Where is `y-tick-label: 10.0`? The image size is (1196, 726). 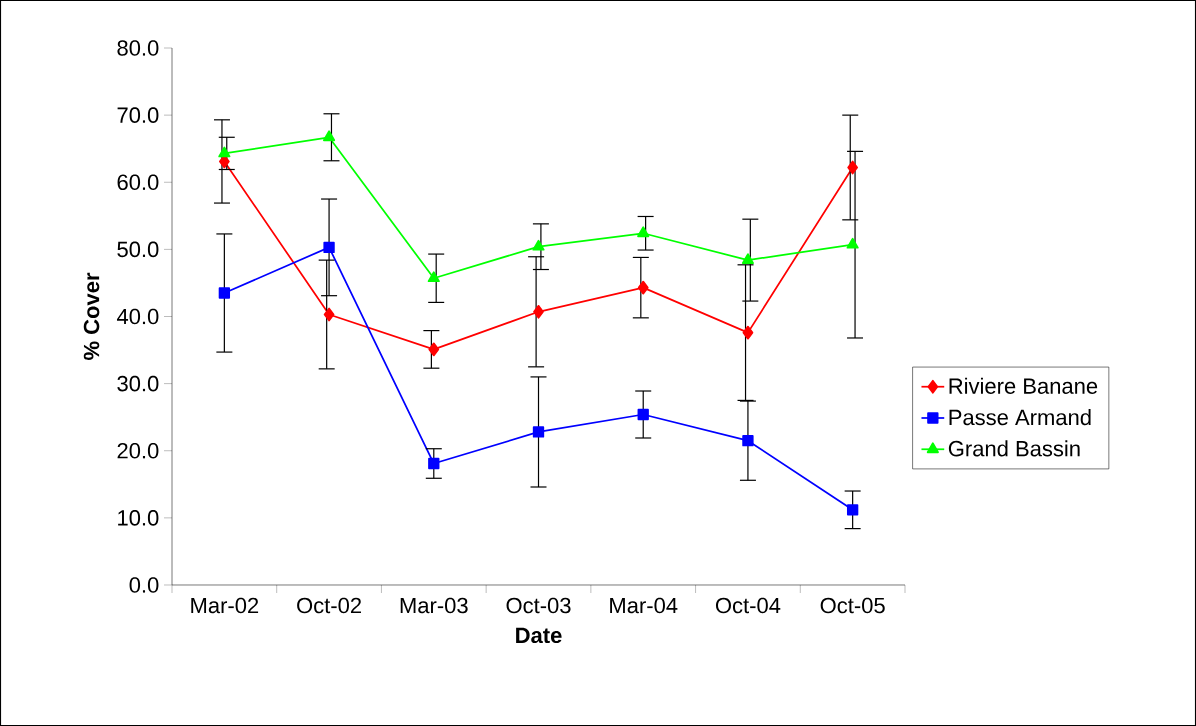 y-tick-label: 10.0 is located at coordinates (138, 518).